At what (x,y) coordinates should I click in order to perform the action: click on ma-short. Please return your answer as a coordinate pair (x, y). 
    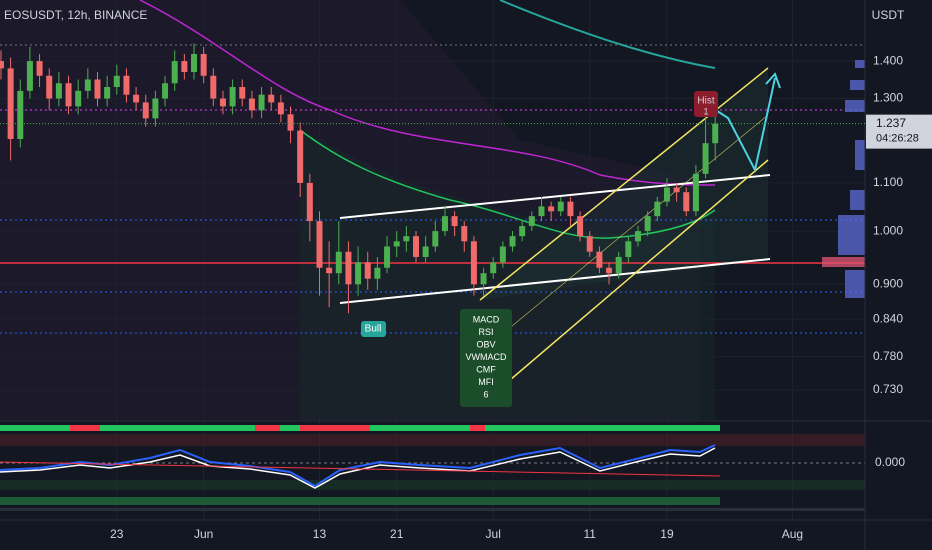
    Looking at the image, I should click on (507, 184).